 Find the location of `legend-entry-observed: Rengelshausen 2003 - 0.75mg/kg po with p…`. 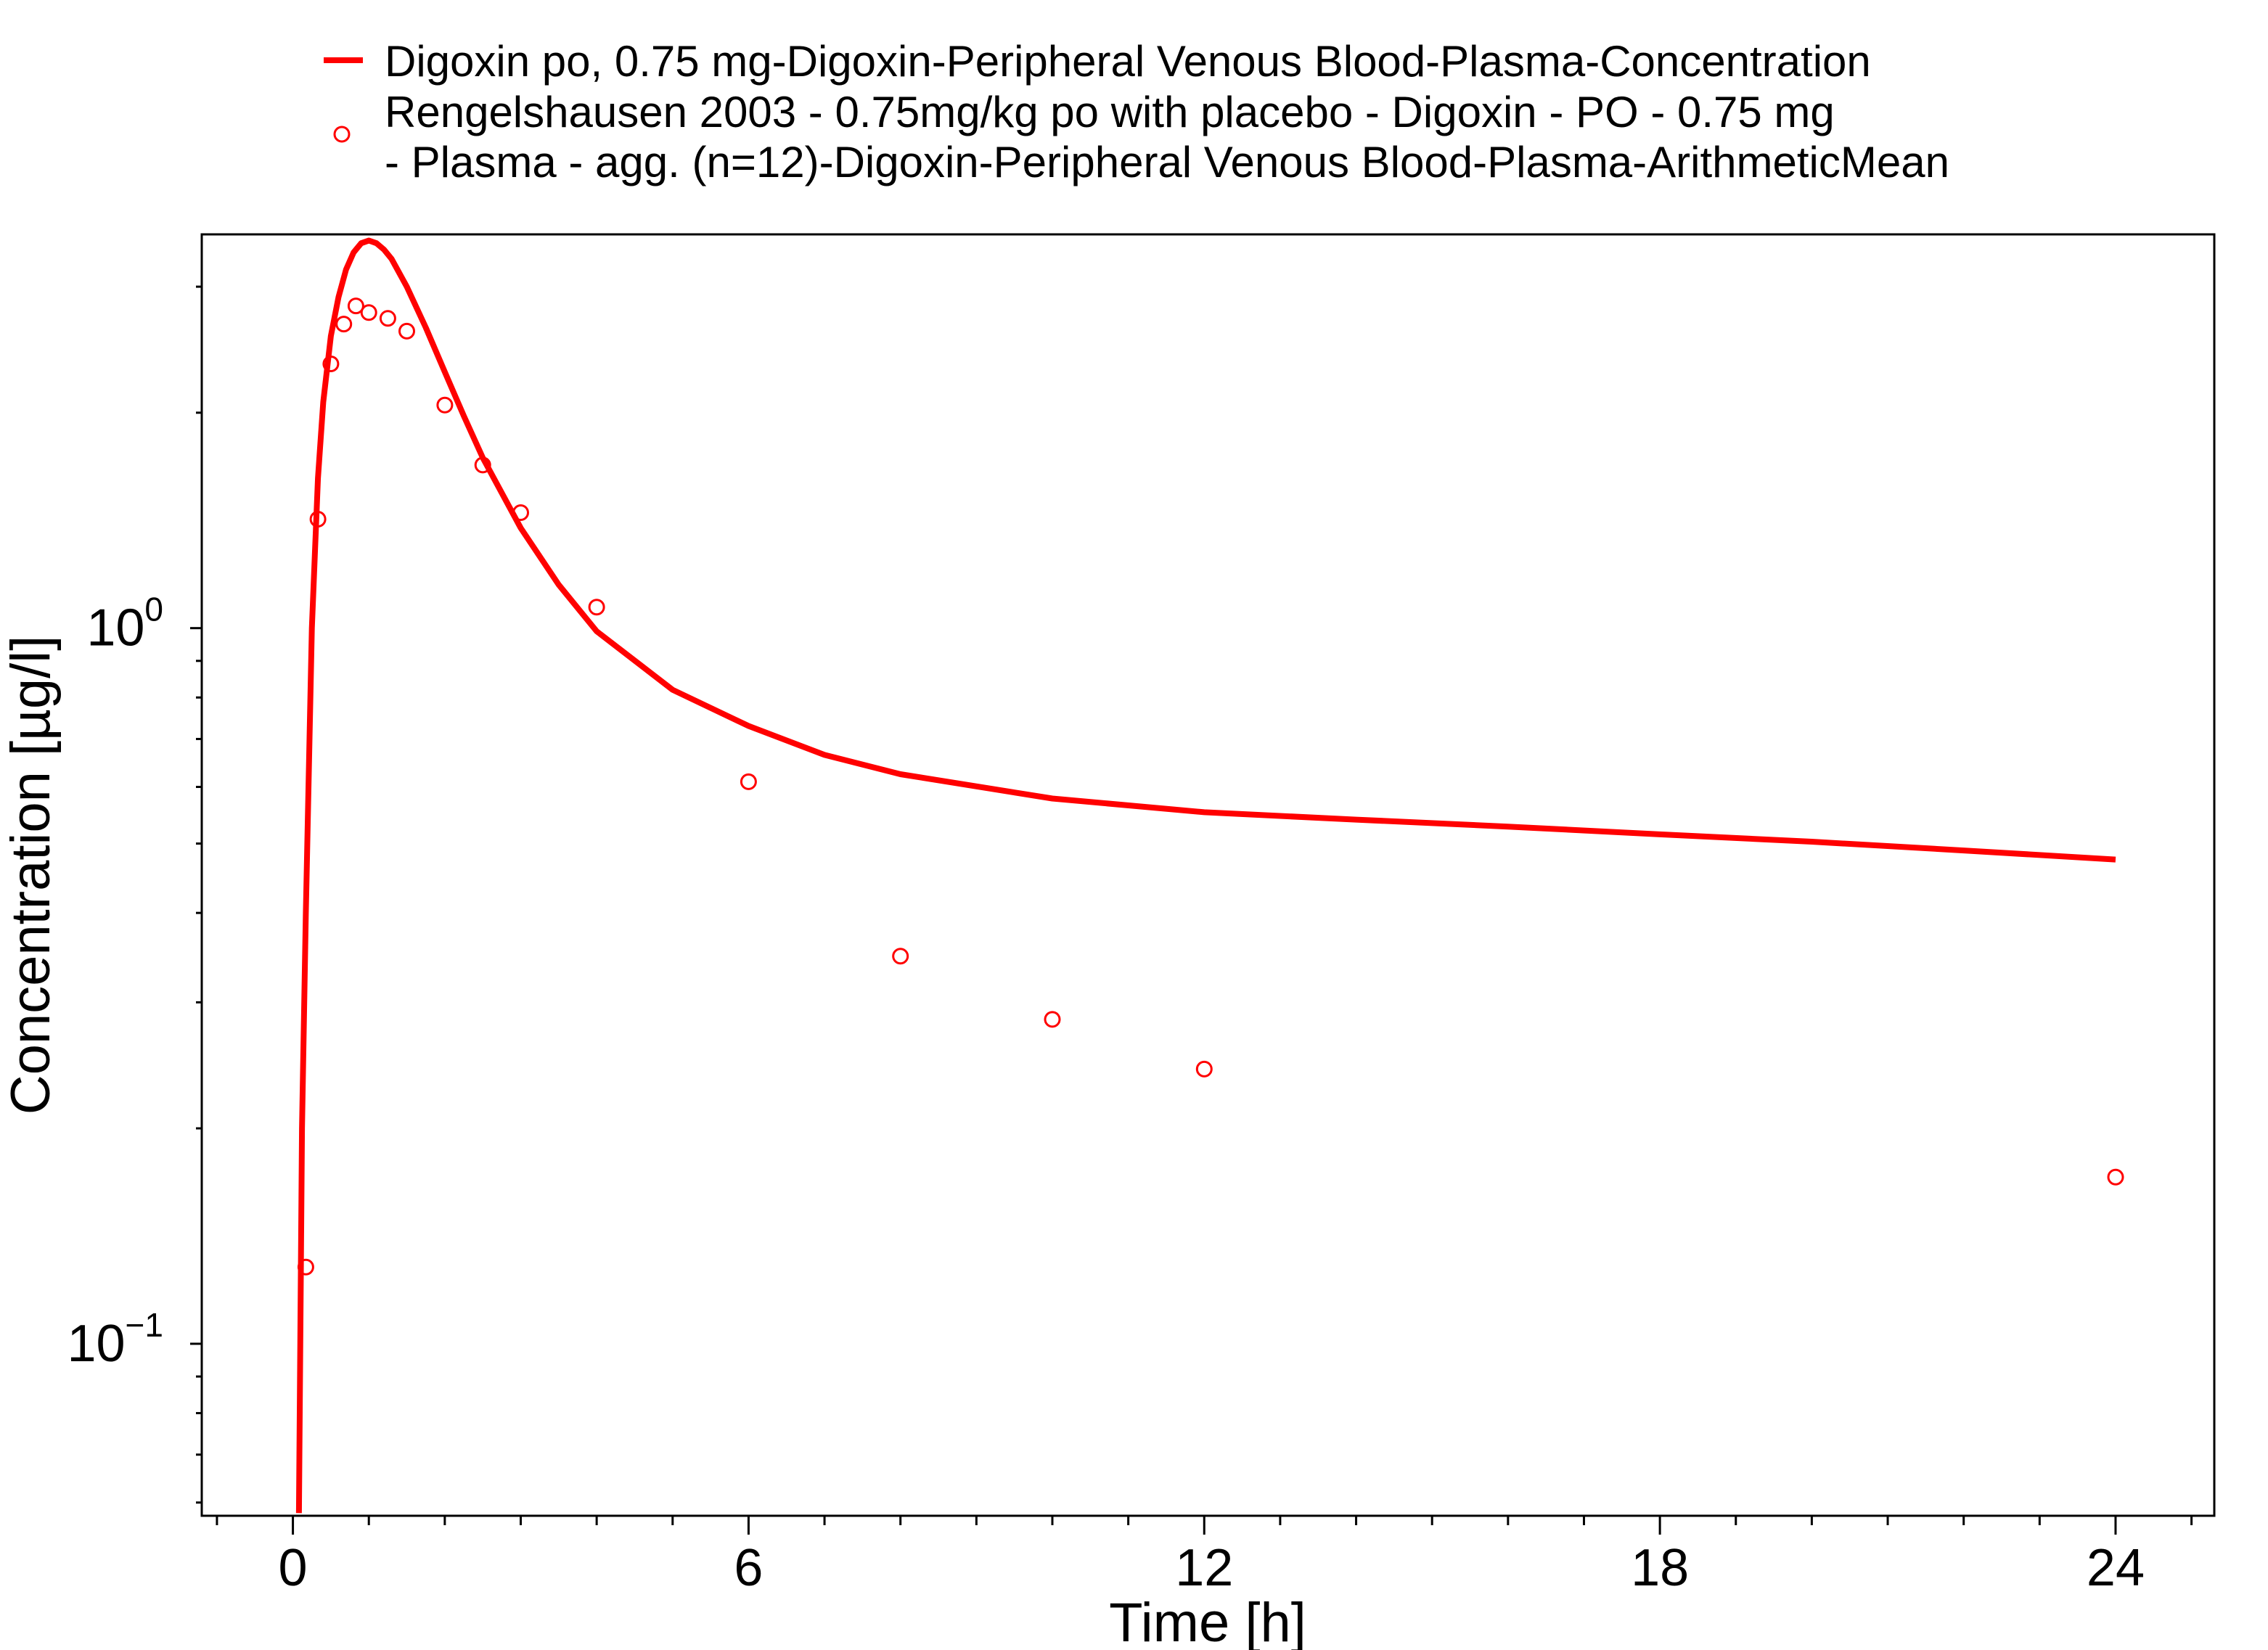

legend-entry-observed: Rengelshausen 2003 - 0.75mg/kg po with p… is located at coordinates (1167, 137).